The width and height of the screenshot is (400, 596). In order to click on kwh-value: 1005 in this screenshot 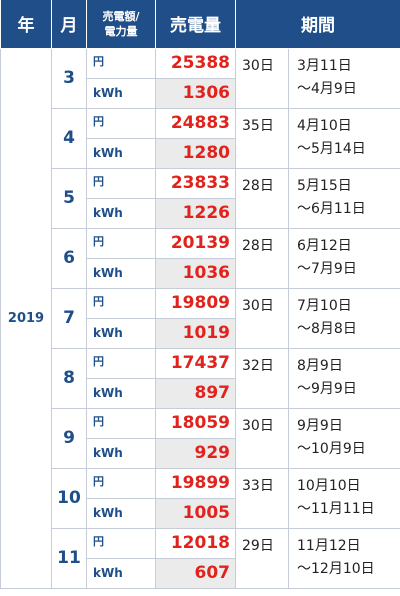, I will do `click(195, 513)`.